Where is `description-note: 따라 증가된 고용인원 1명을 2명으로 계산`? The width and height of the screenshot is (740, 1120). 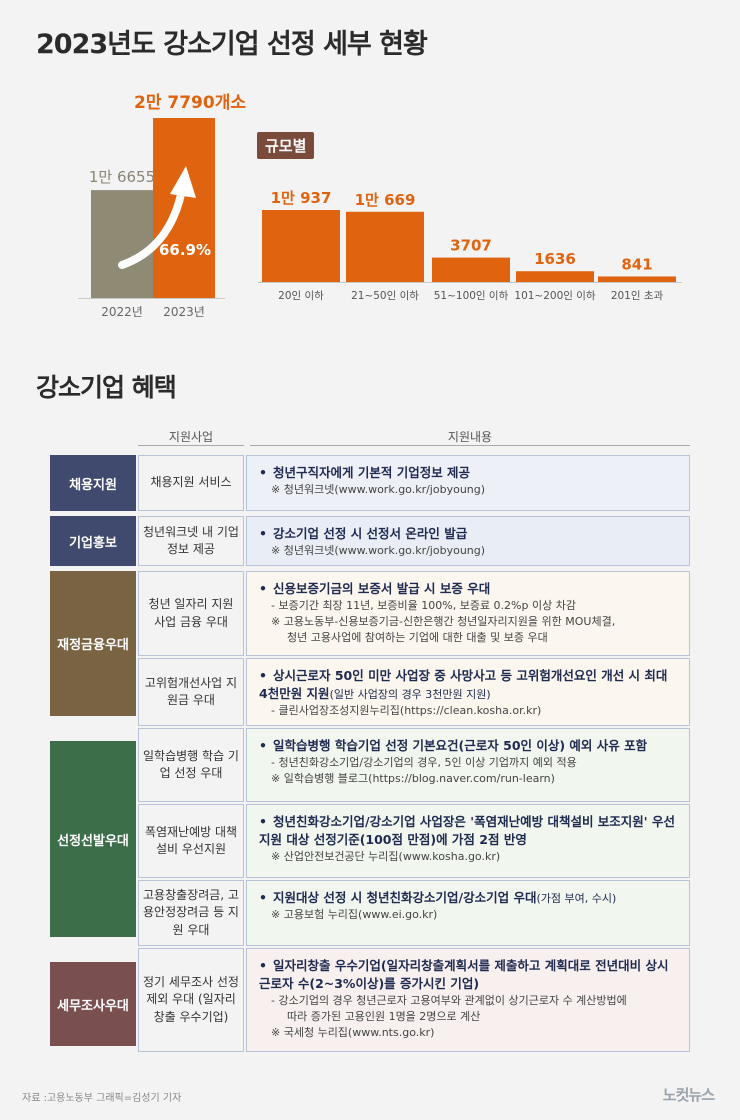 description-note: 따라 증가된 고용인원 1명을 2명으로 계산 is located at coordinates (384, 1017).